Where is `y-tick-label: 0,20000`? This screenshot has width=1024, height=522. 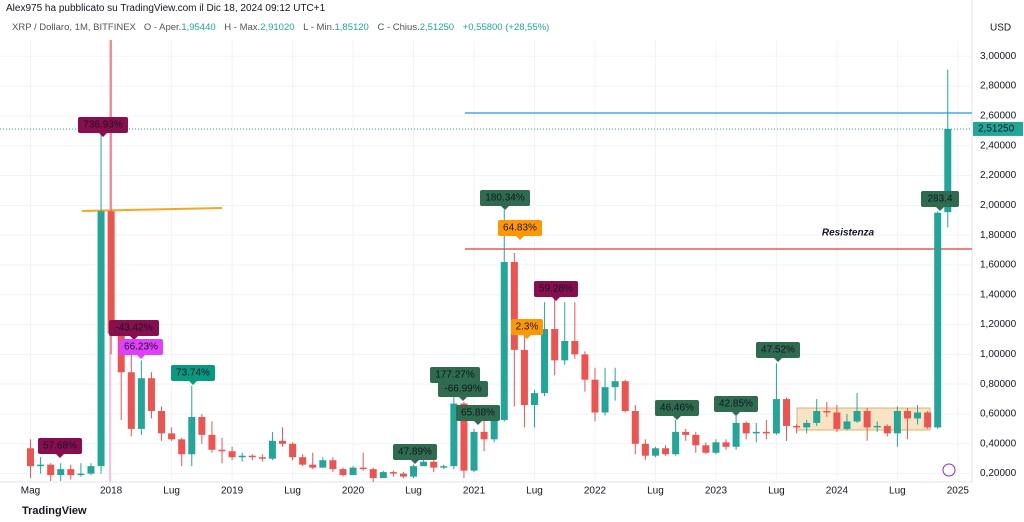
y-tick-label: 0,20000 is located at coordinates (998, 473).